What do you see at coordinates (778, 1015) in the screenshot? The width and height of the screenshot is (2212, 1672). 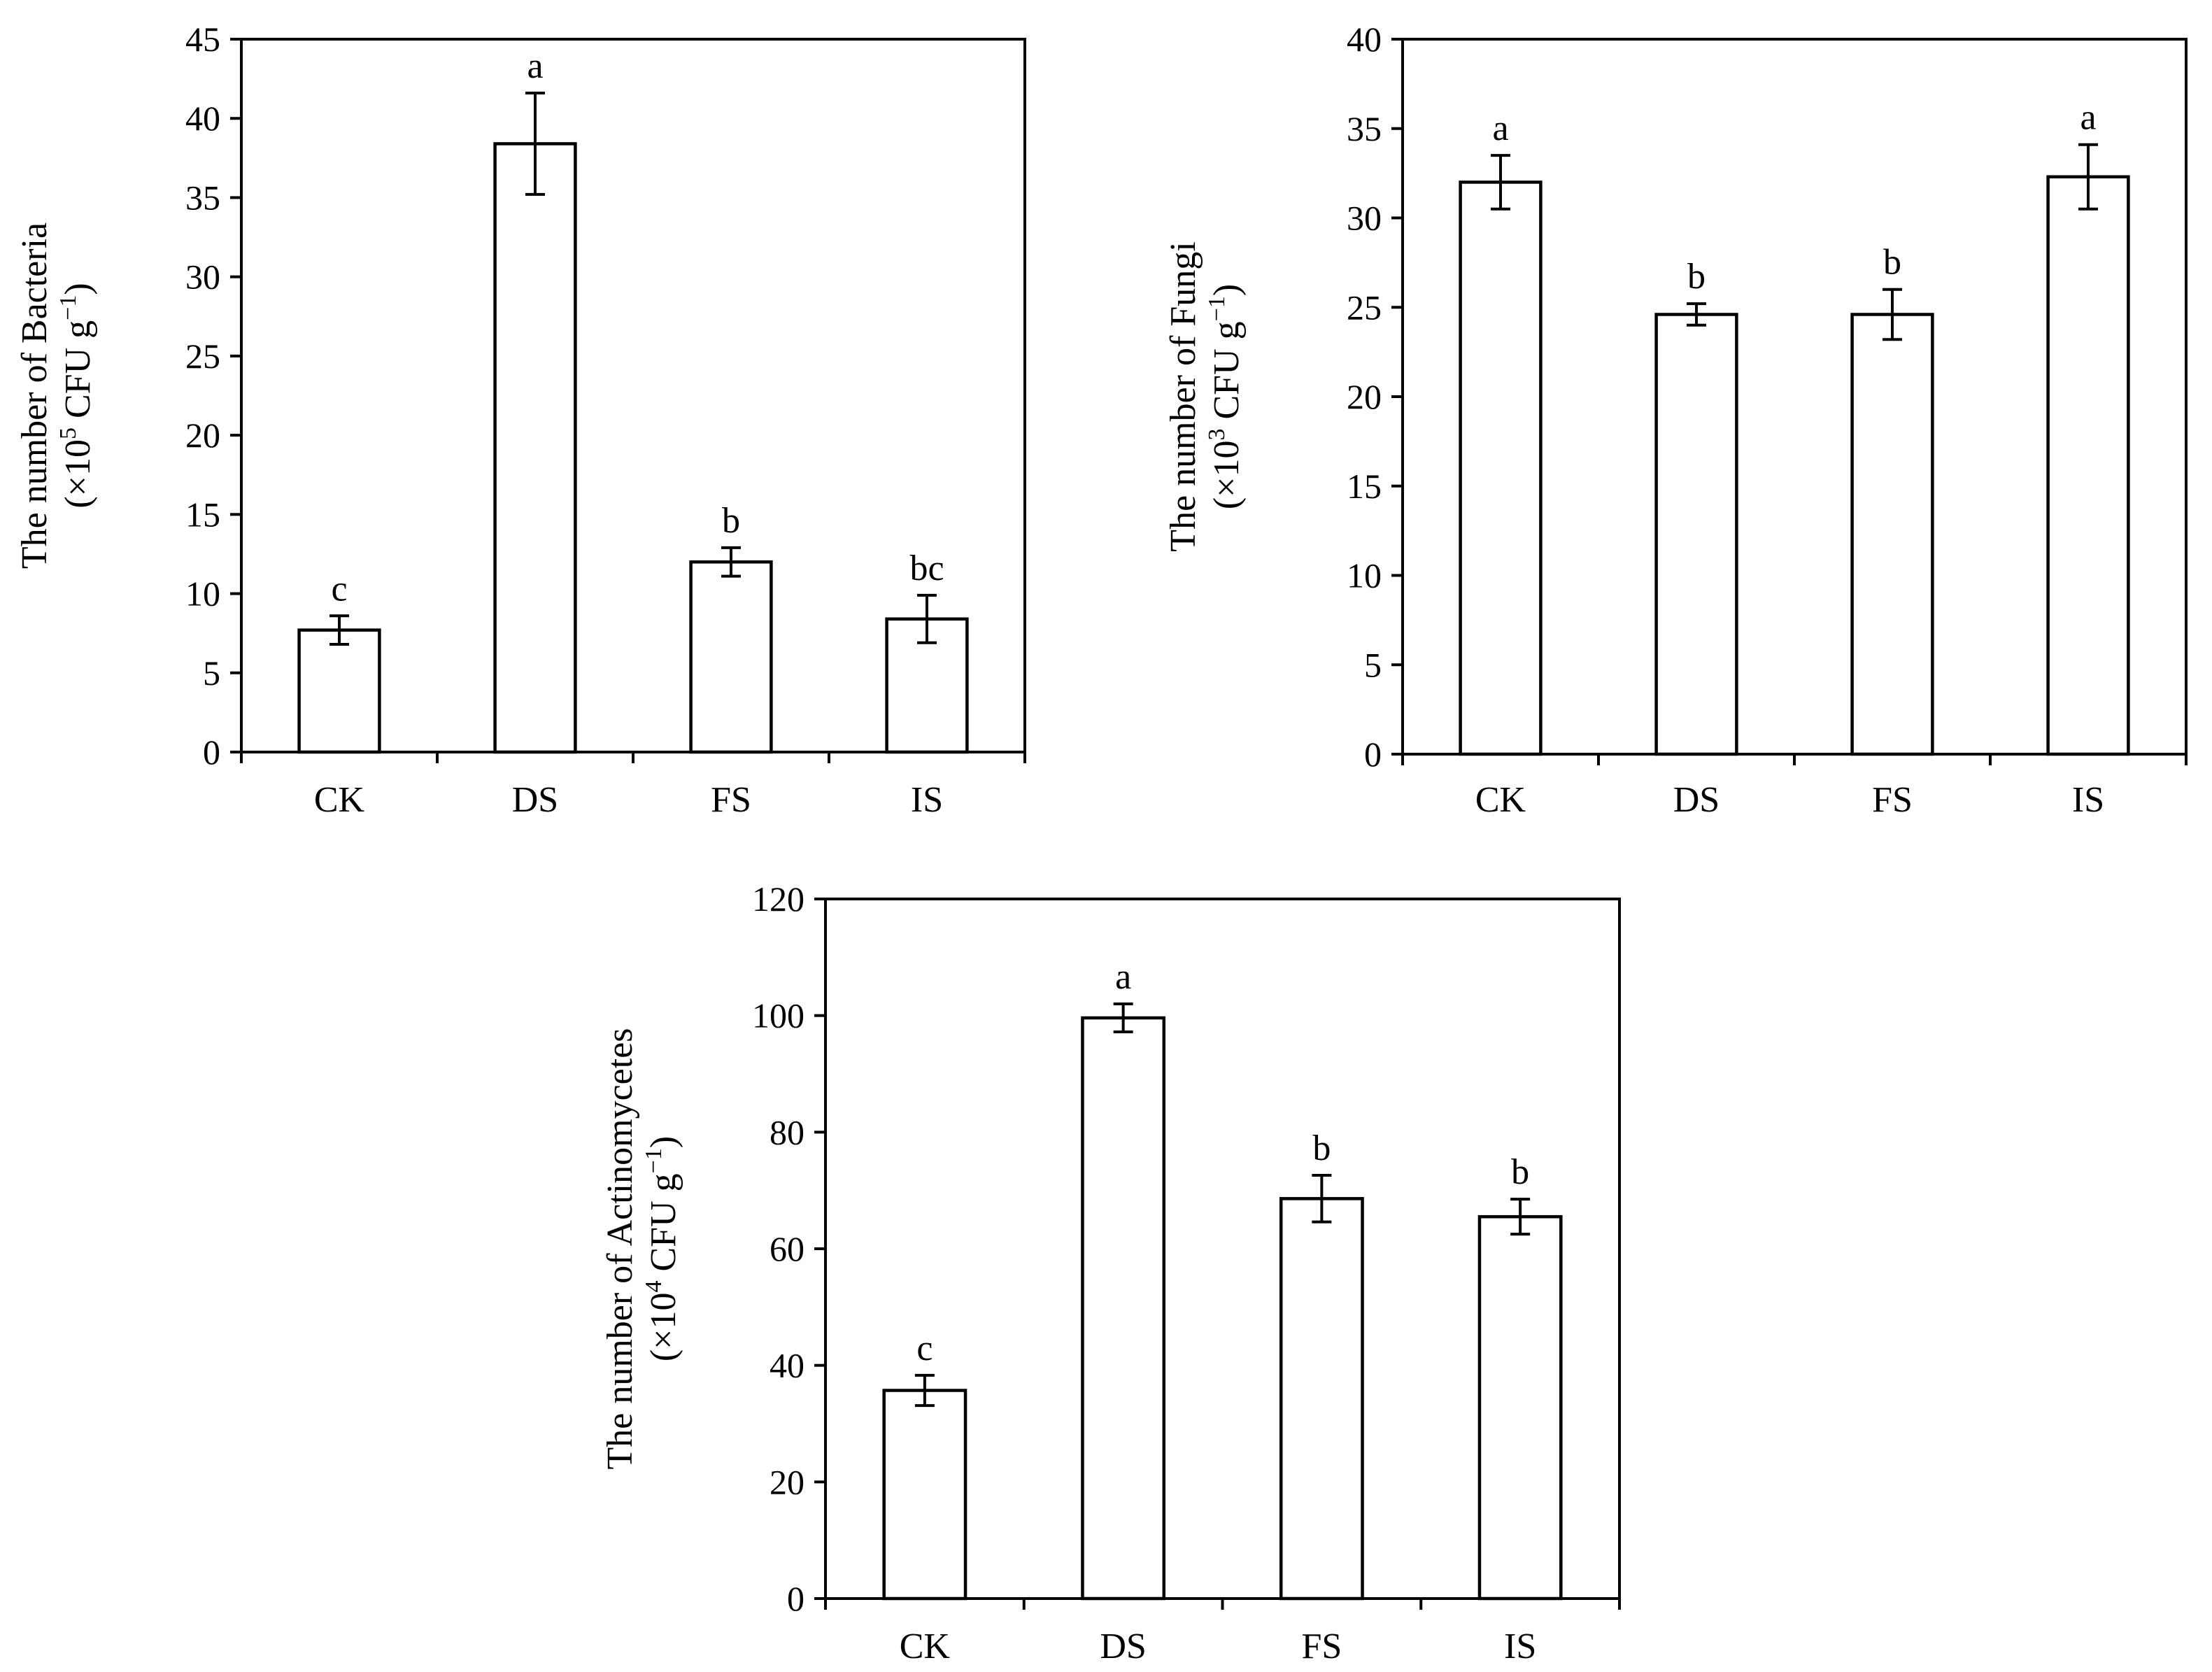 I see `y-tick-label: 100` at bounding box center [778, 1015].